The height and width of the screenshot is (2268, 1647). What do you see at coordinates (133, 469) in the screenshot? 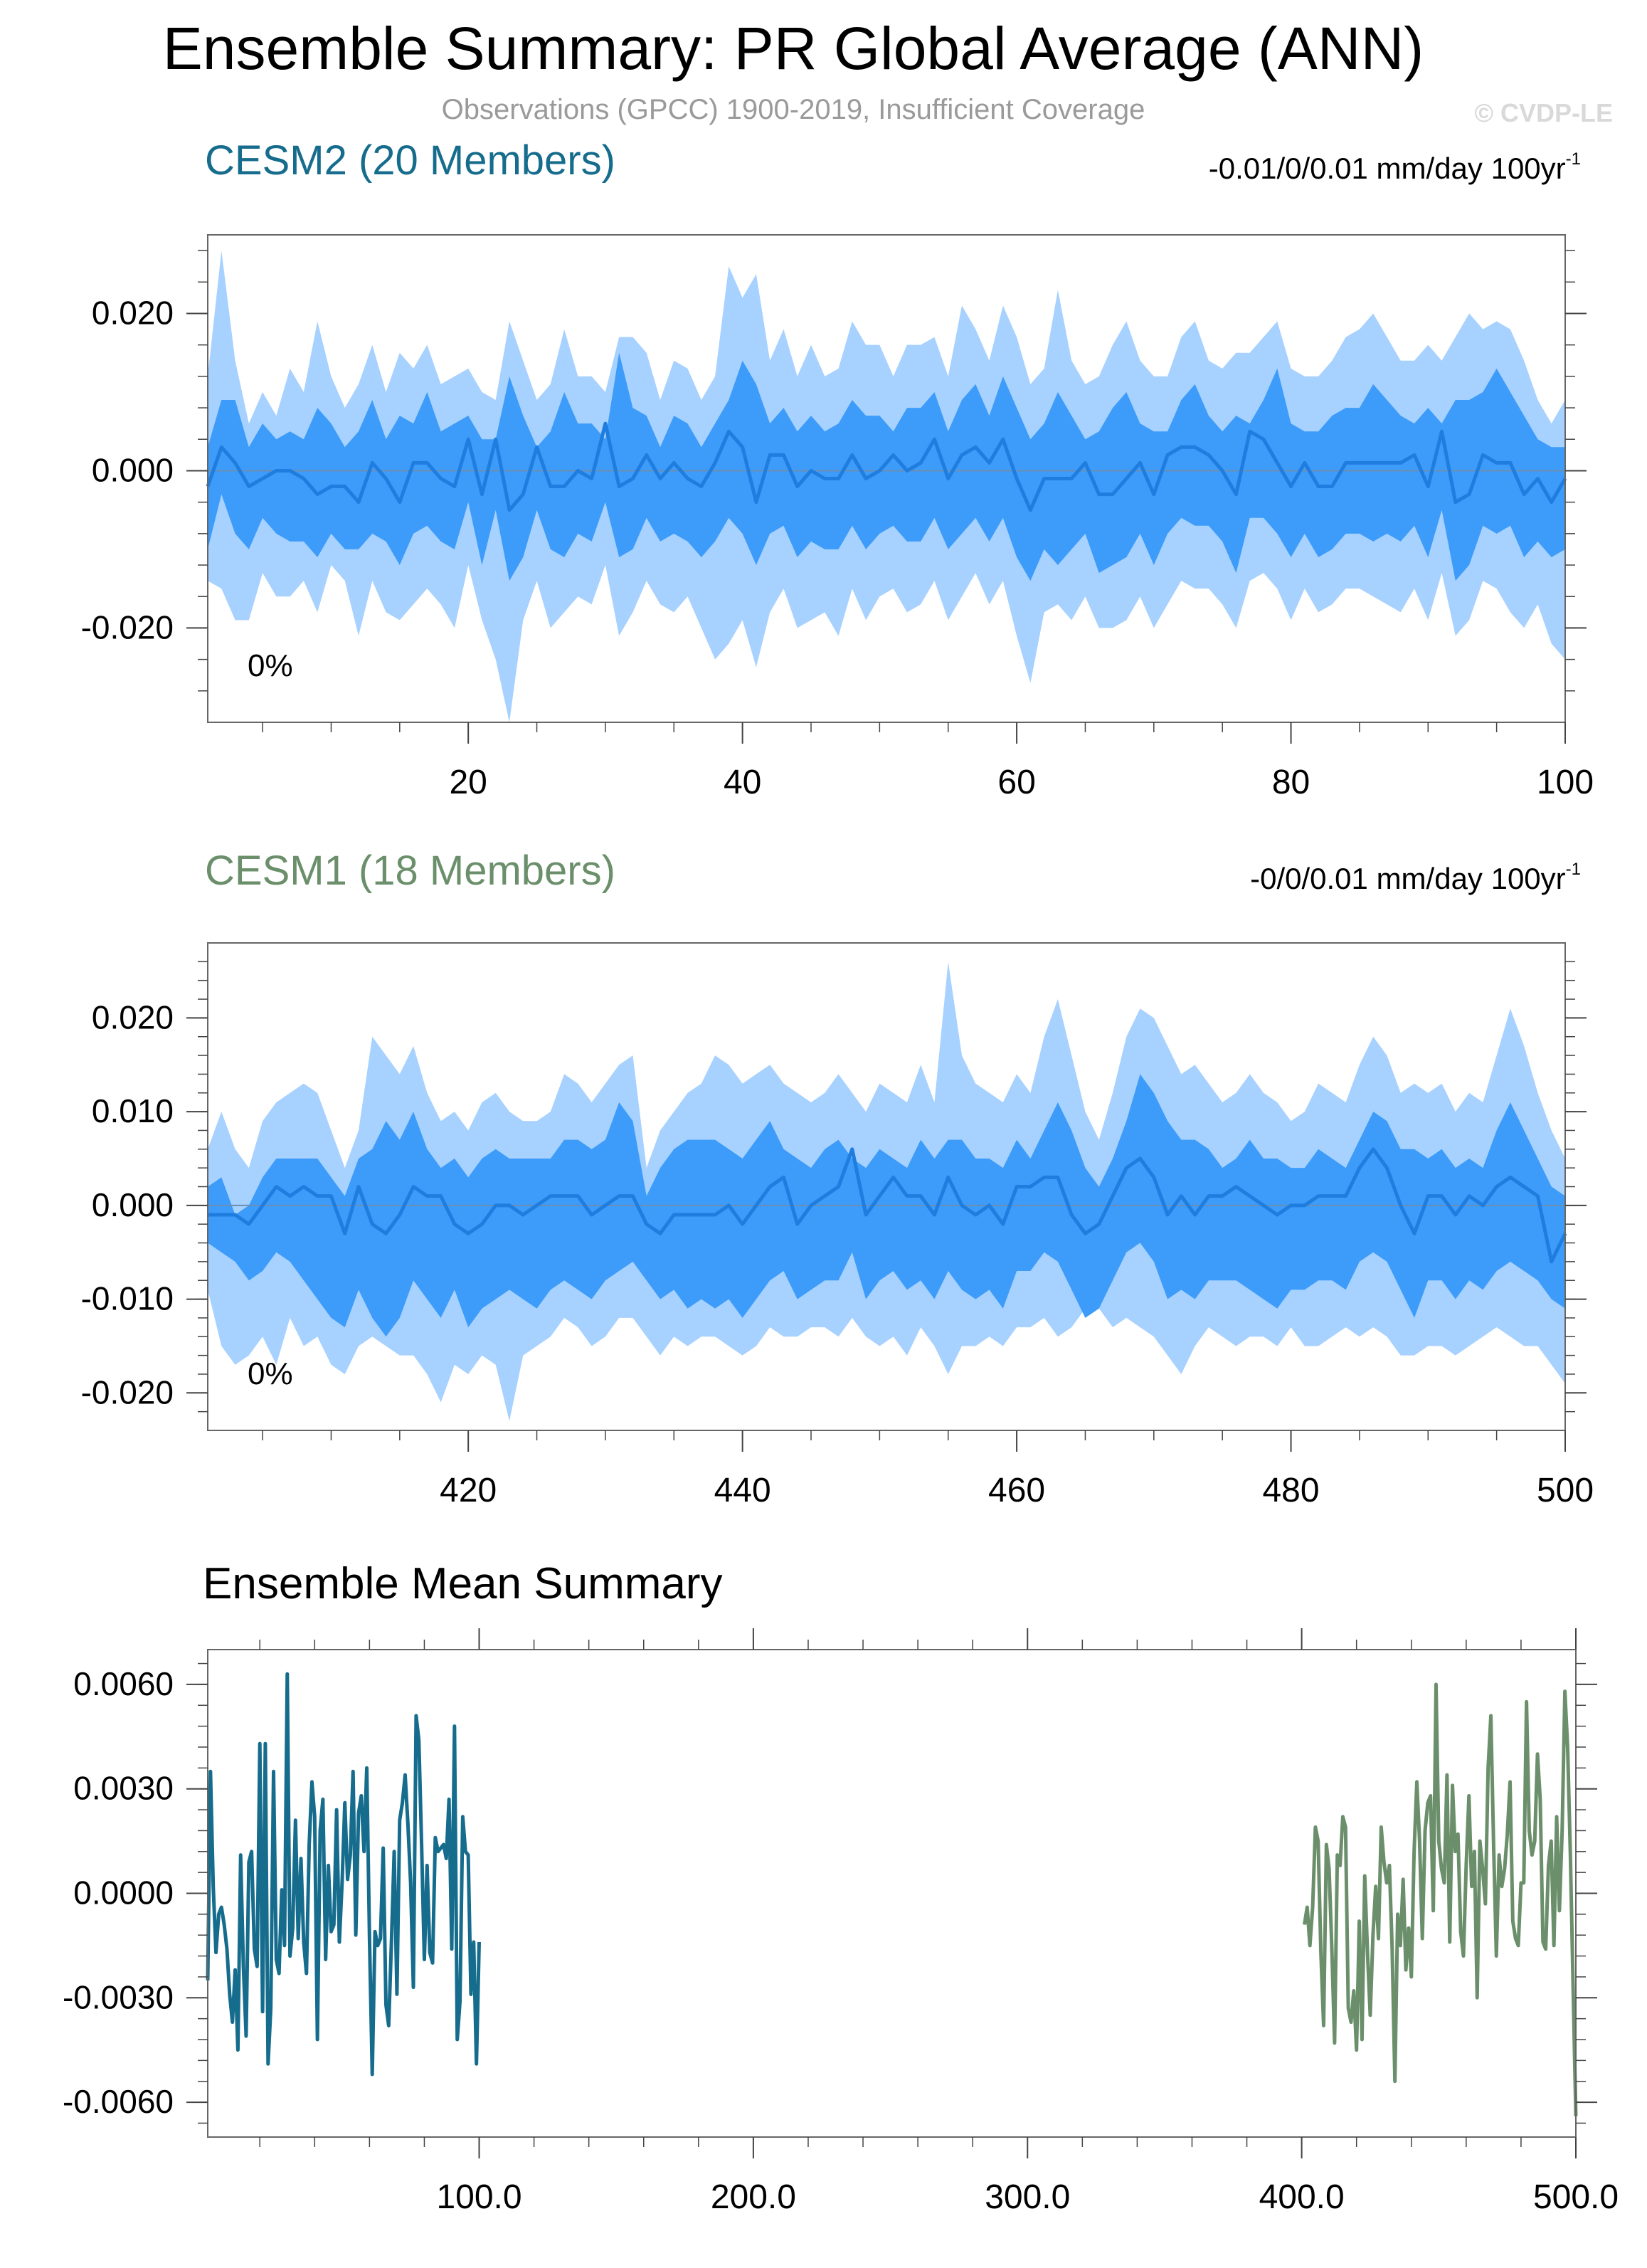
I see `cesm2-ytick-label: 0.000` at bounding box center [133, 469].